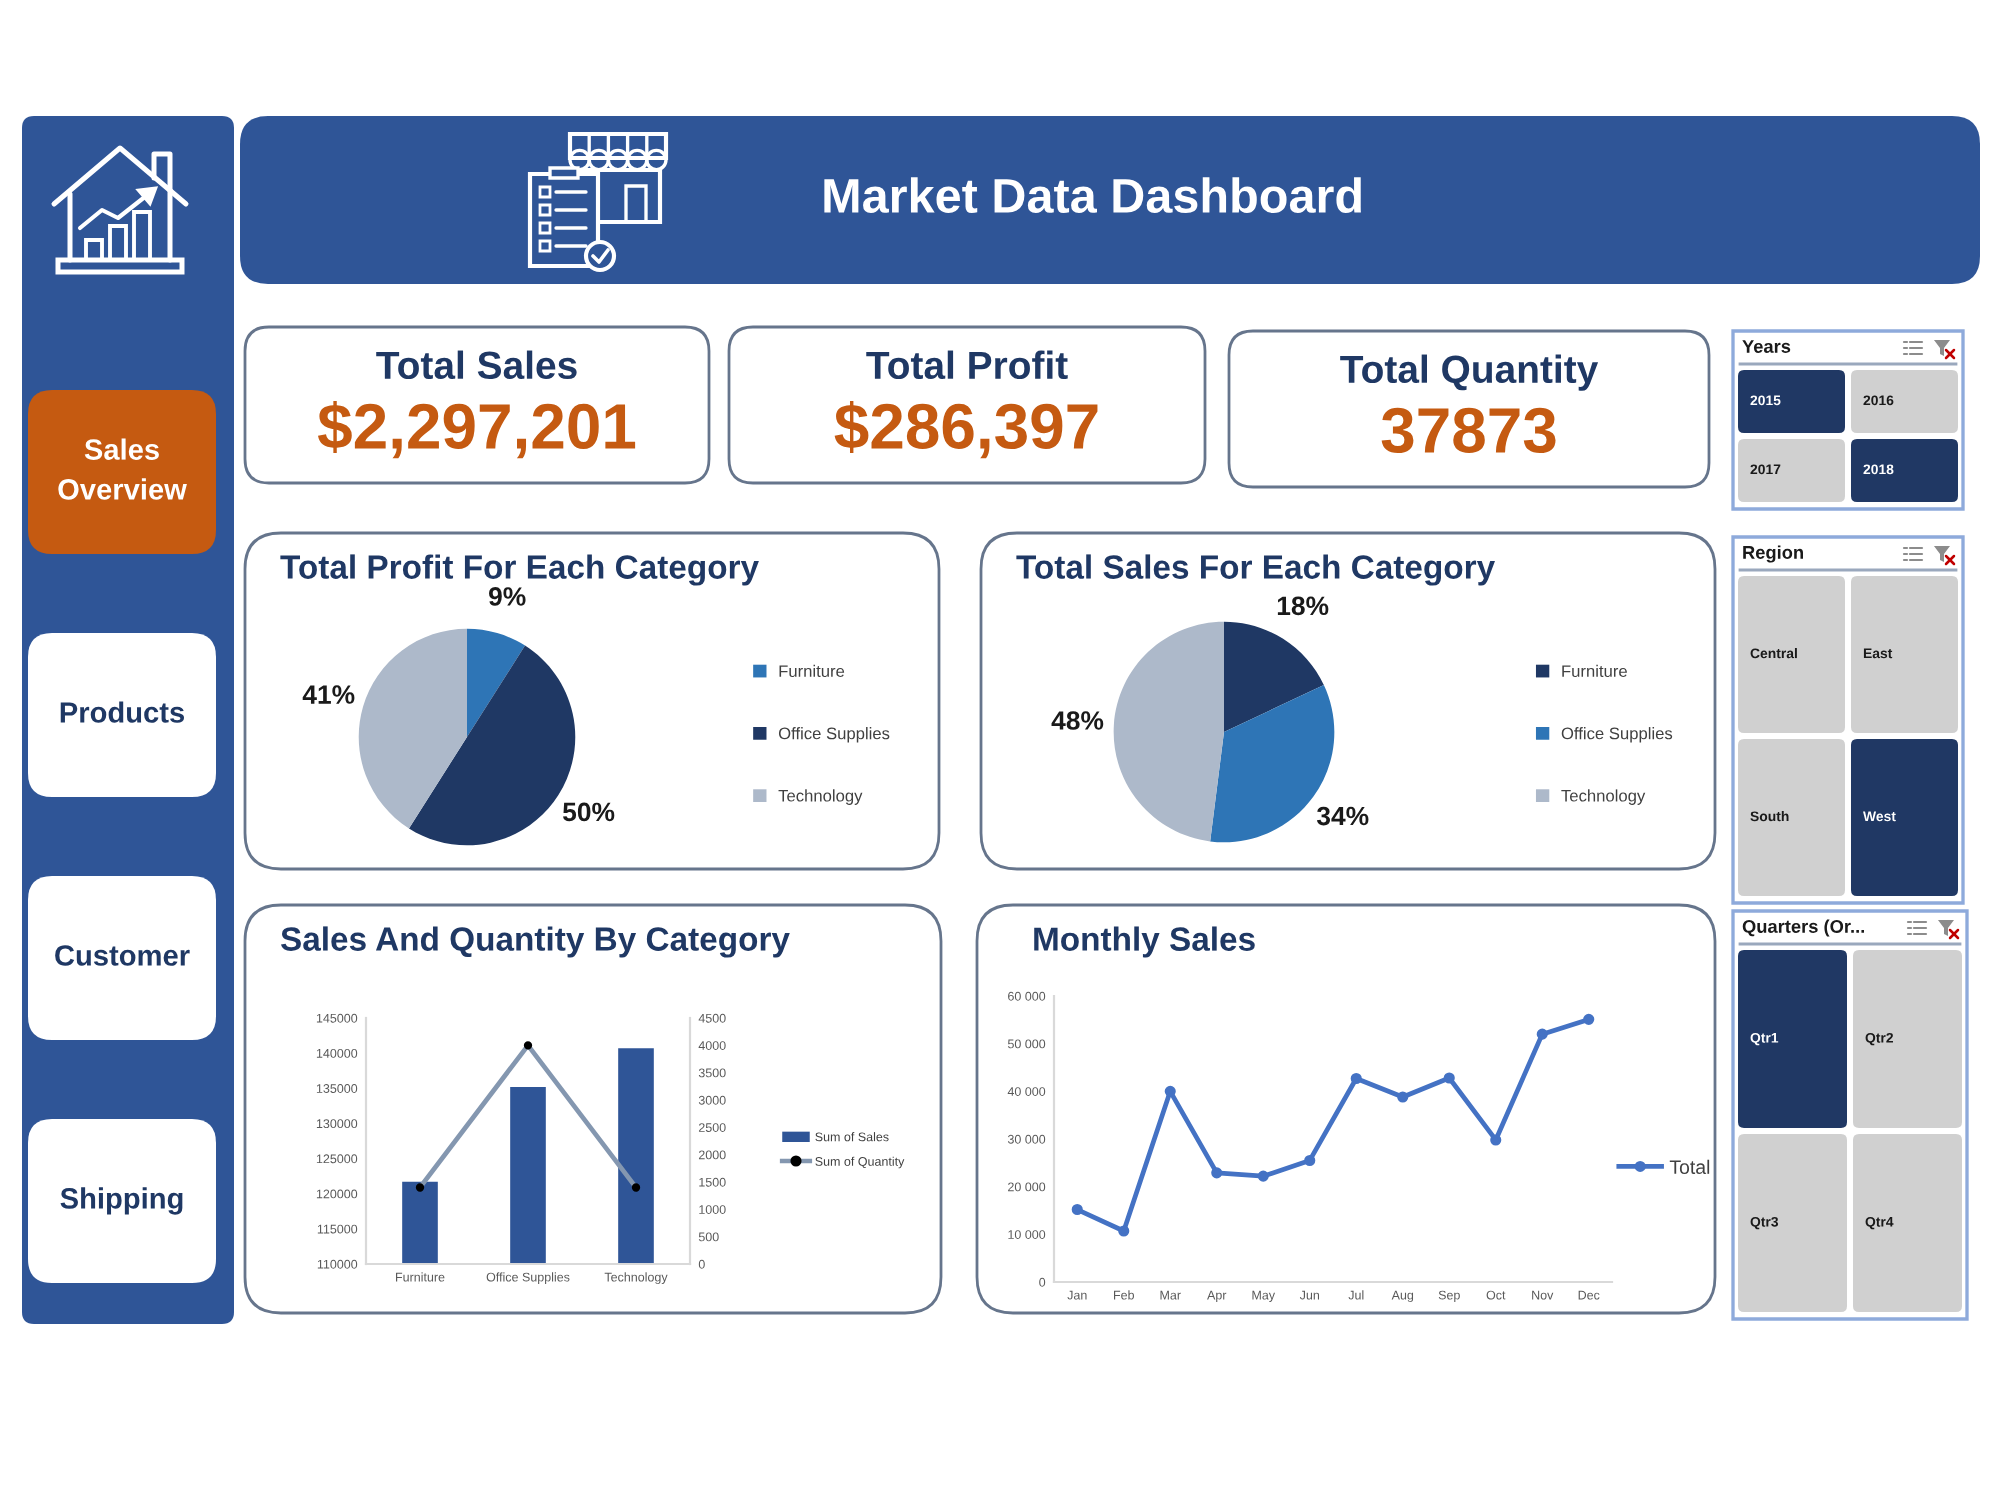  Describe the element at coordinates (1689, 1167) in the screenshot. I see `legend-label: Total` at that location.